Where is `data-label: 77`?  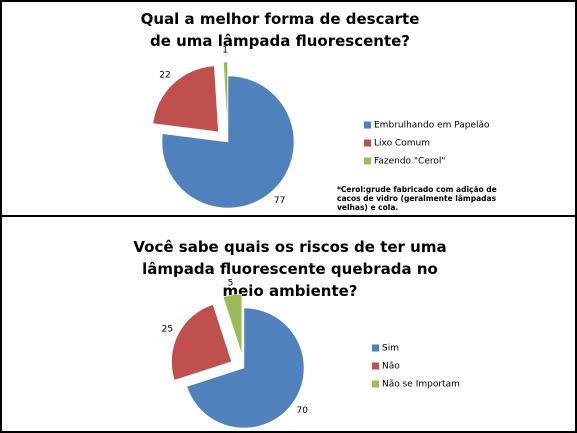 data-label: 77 is located at coordinates (279, 201).